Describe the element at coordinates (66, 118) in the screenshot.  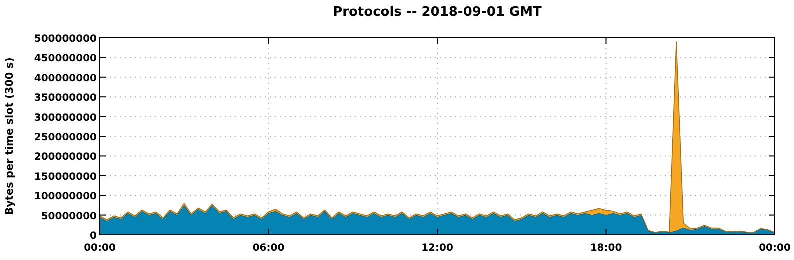
I see `y-tick-label: 300000000` at that location.